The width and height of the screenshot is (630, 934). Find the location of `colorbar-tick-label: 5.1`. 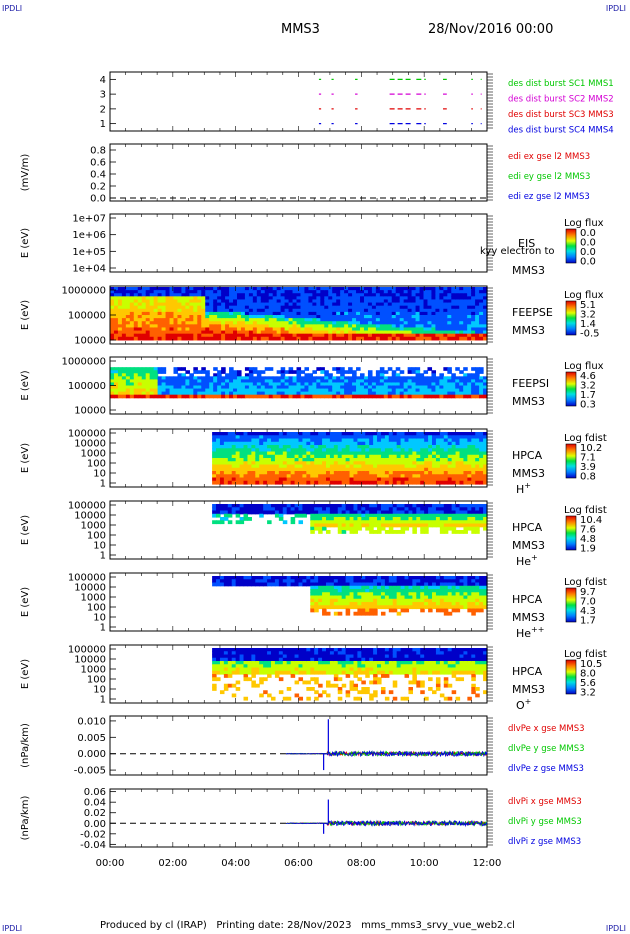

colorbar-tick-label: 5.1 is located at coordinates (588, 305).